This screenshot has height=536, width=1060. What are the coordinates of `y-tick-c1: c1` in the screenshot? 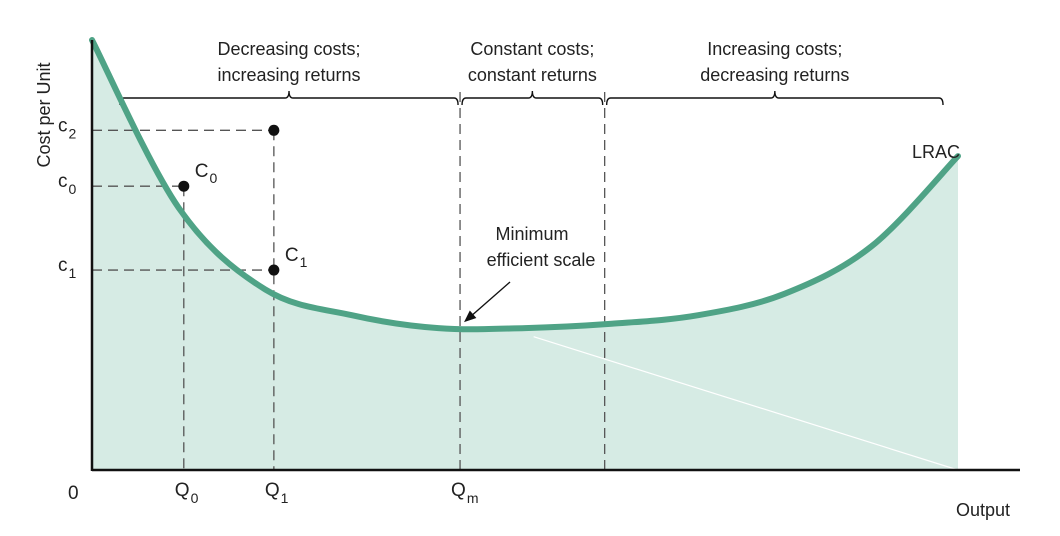 It's located at (67, 268).